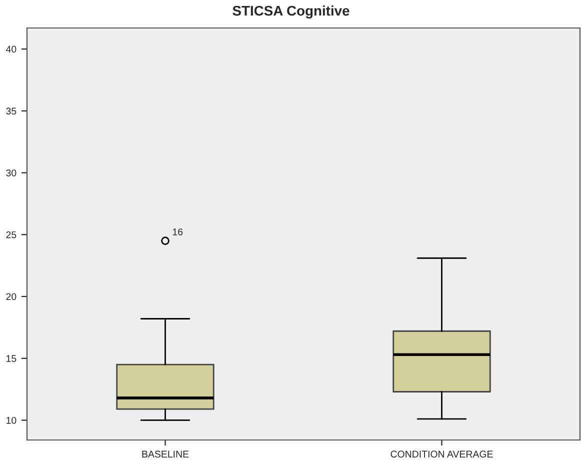  Describe the element at coordinates (11, 358) in the screenshot. I see `y-tick-label: 15` at that location.